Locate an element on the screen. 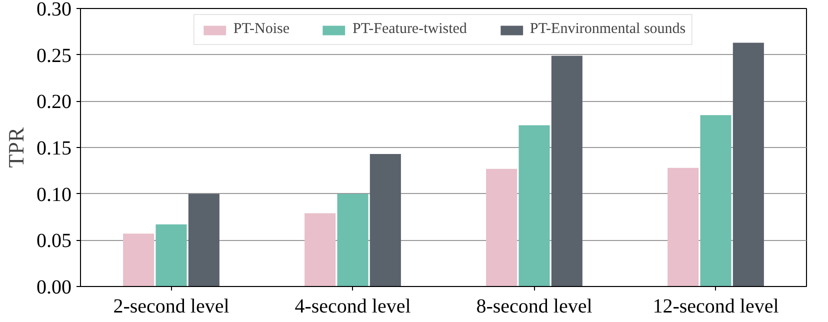  legend-label: PT-Noise is located at coordinates (261, 29).